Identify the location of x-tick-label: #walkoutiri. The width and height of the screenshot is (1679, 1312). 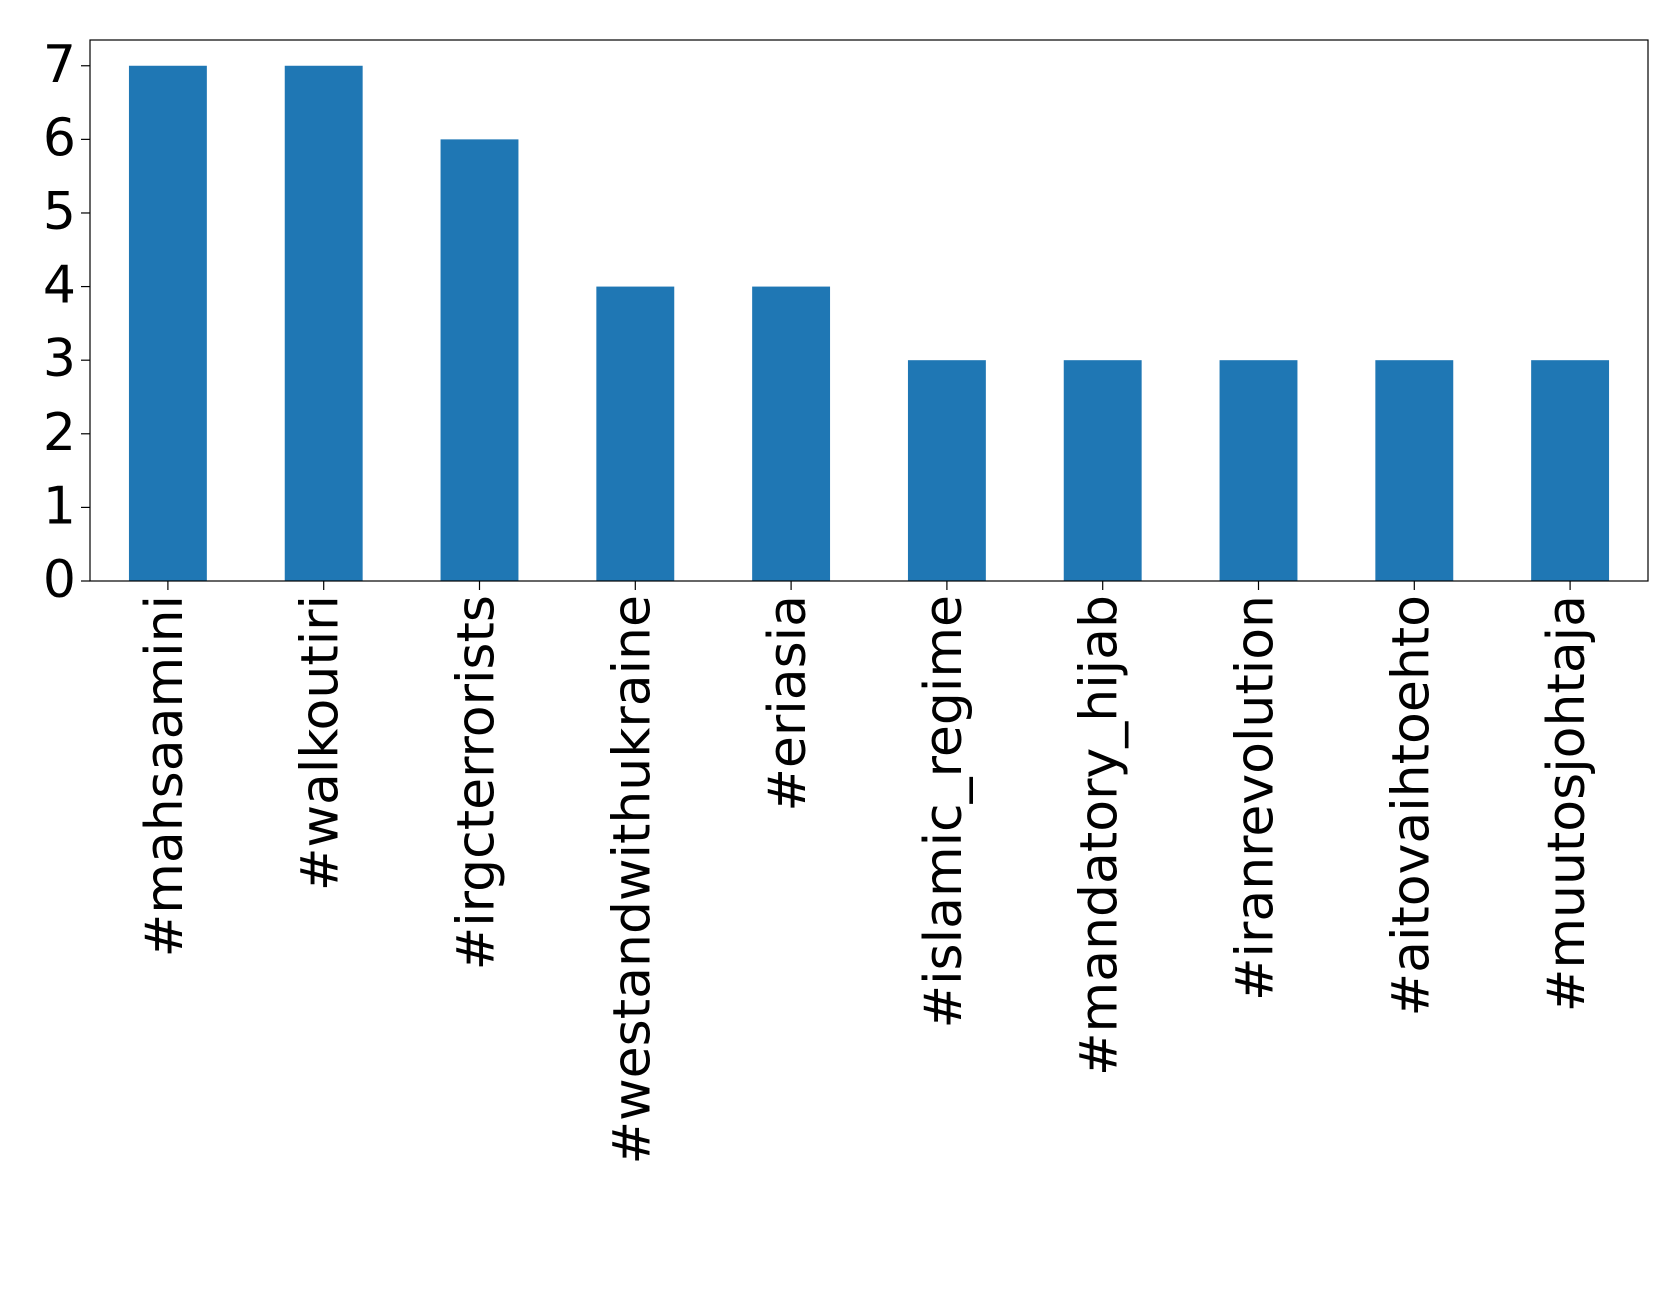
(321, 743).